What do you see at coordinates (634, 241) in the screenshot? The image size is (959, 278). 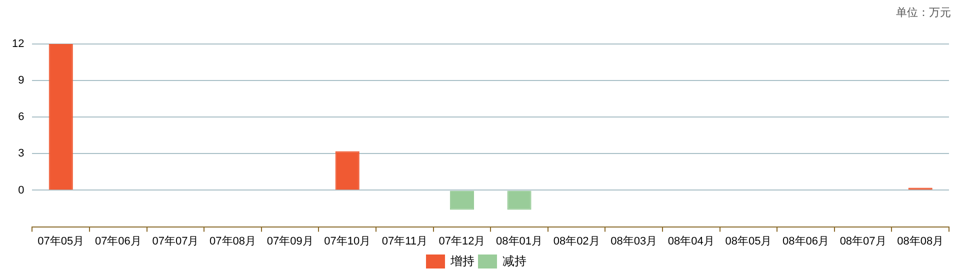 I see `x-tick-label: 08年03月` at bounding box center [634, 241].